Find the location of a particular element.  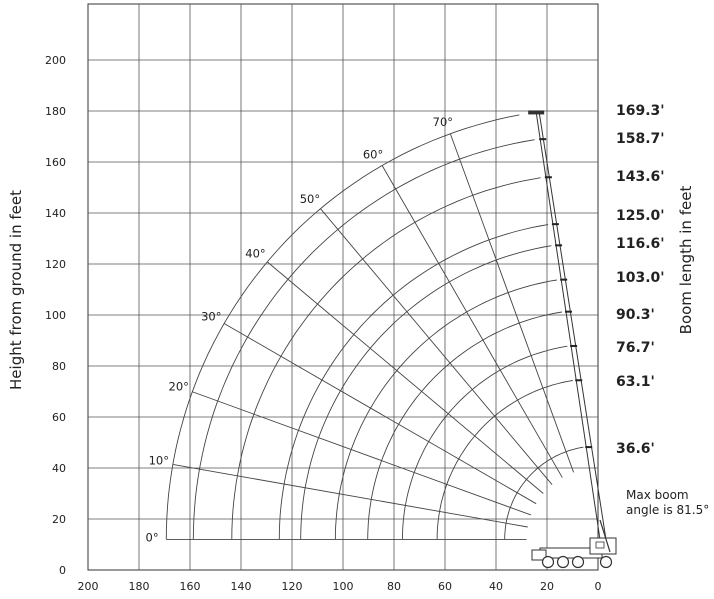

y-tick-label: 180 is located at coordinates (55, 111).